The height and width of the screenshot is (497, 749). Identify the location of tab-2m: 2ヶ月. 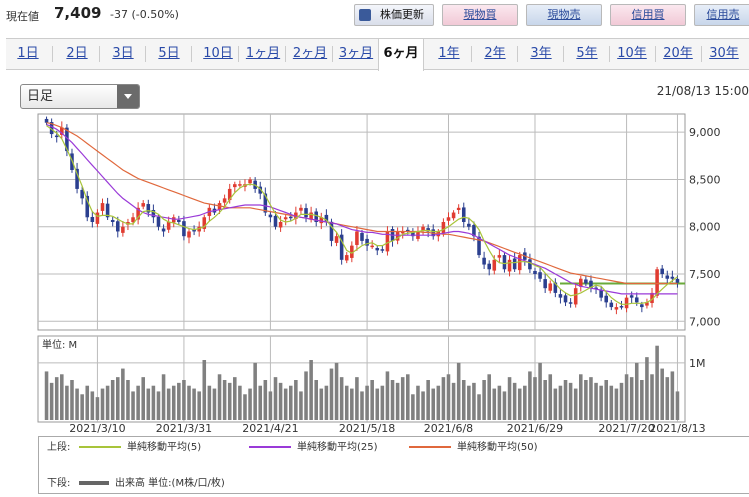
(310, 53).